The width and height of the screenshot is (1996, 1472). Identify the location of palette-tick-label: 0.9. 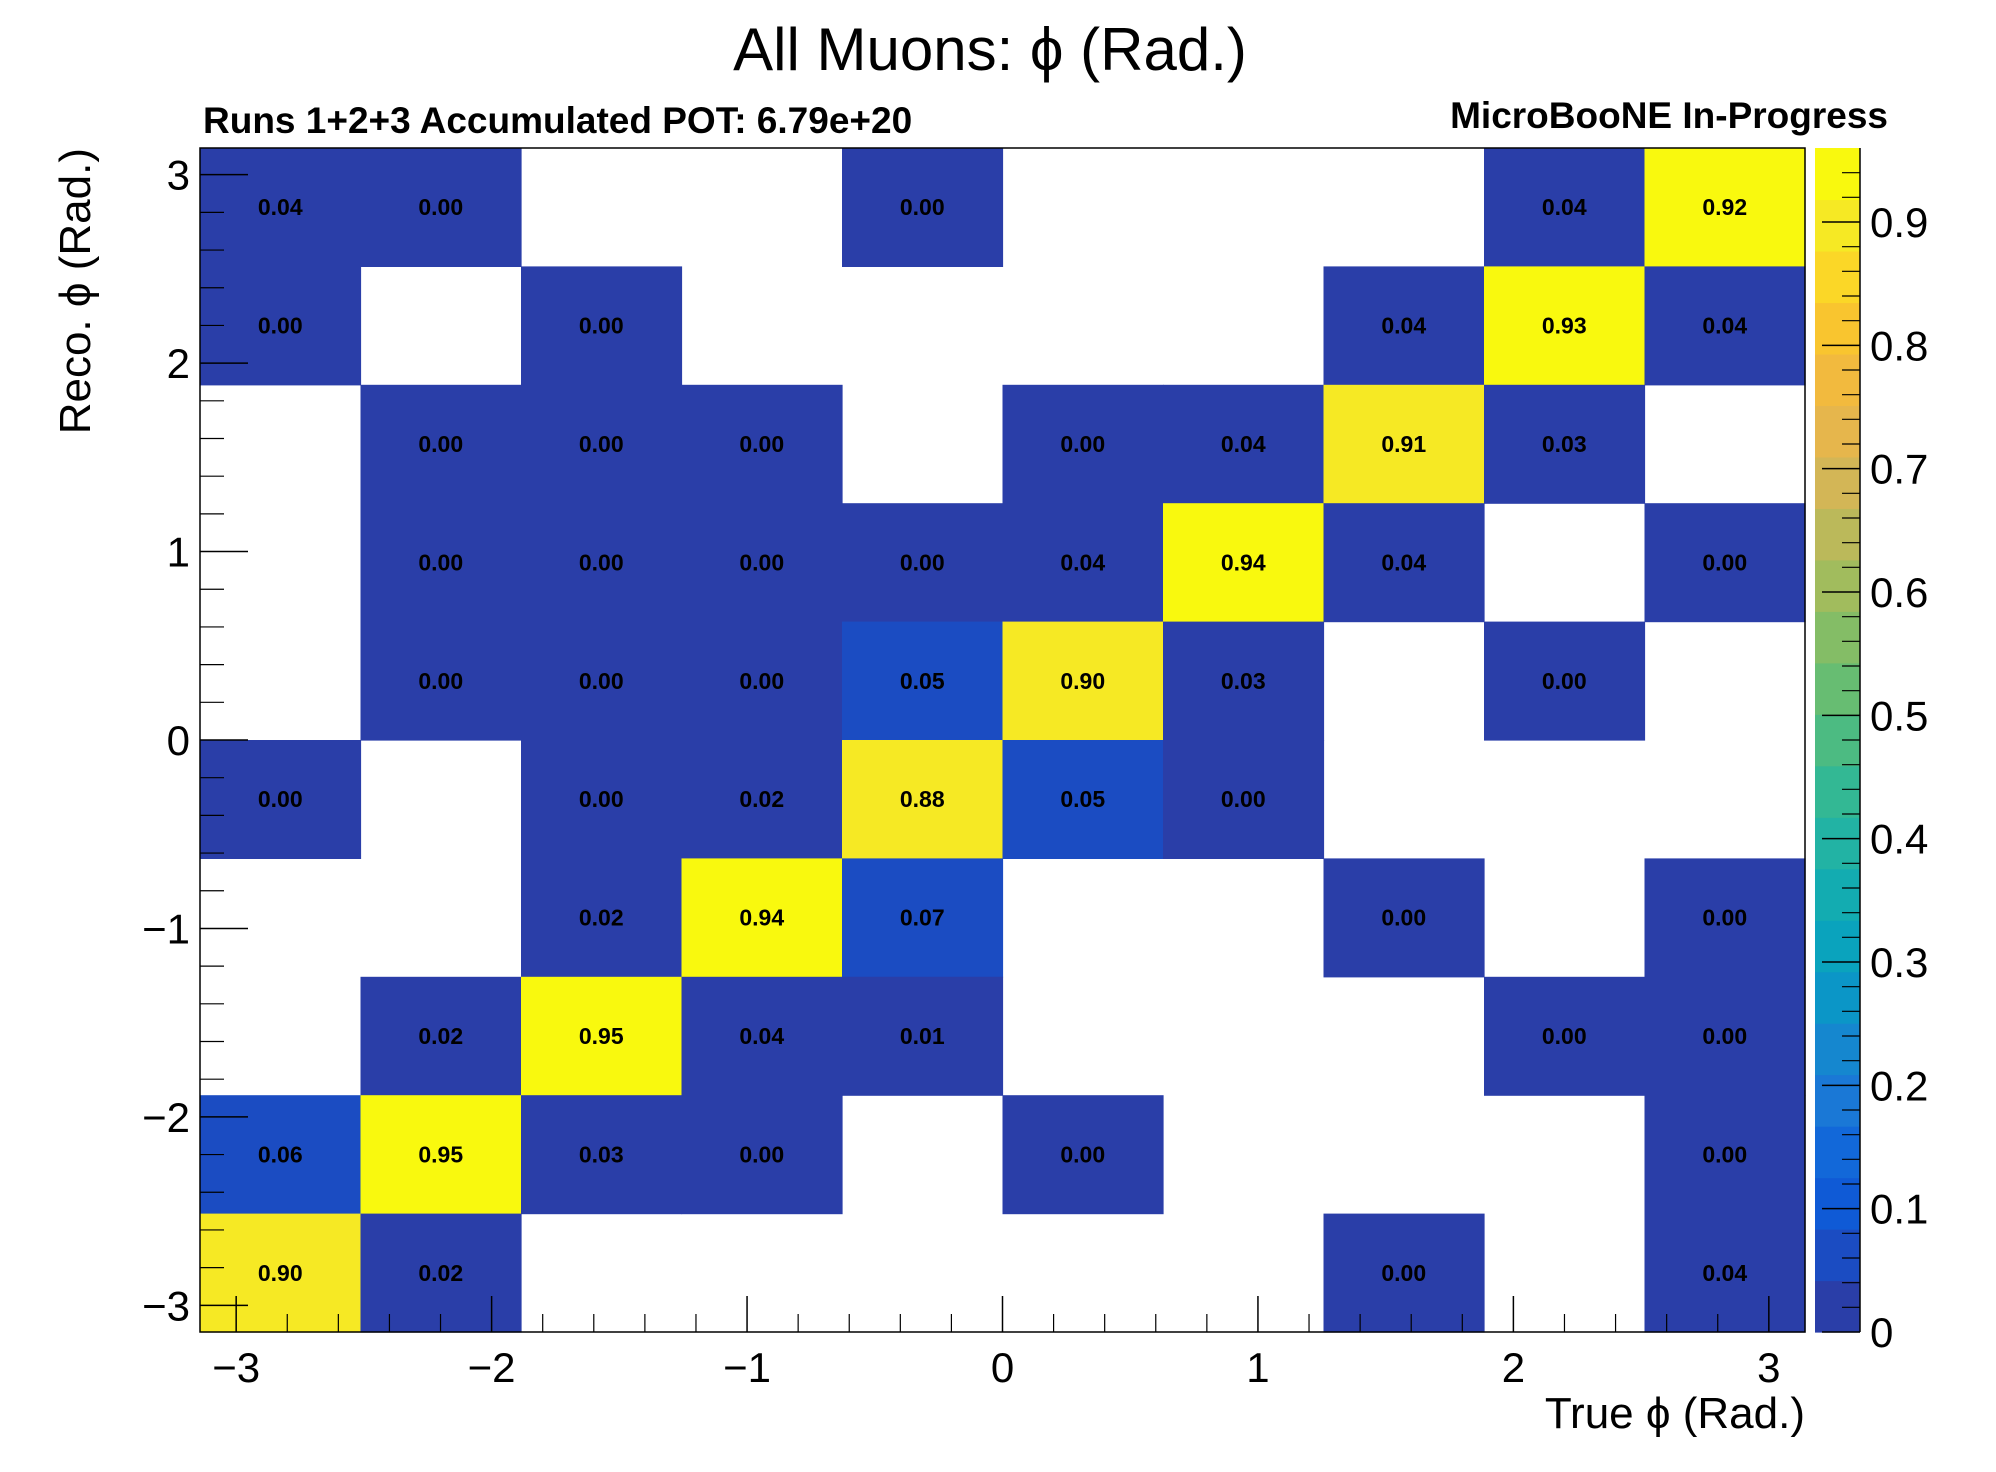
(1899, 222).